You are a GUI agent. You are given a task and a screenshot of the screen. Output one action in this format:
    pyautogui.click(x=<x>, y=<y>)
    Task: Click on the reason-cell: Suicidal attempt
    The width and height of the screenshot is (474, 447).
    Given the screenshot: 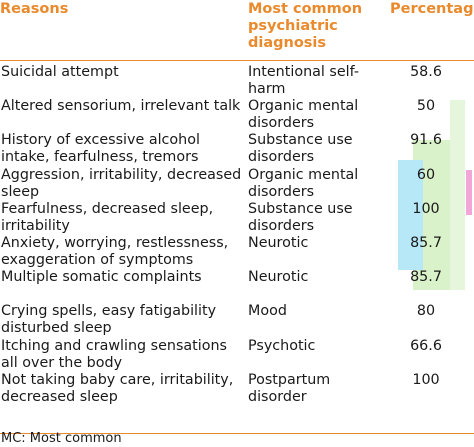 What is the action you would take?
    pyautogui.click(x=60, y=72)
    